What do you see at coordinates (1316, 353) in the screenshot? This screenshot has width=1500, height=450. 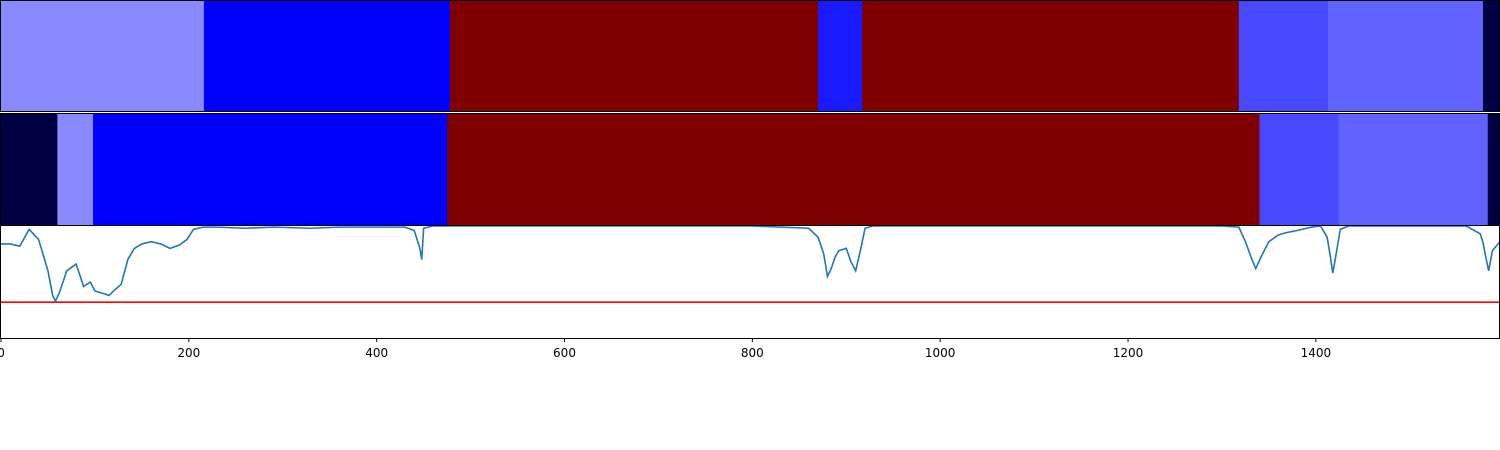 I see `x-tick-label: 1400` at bounding box center [1316, 353].